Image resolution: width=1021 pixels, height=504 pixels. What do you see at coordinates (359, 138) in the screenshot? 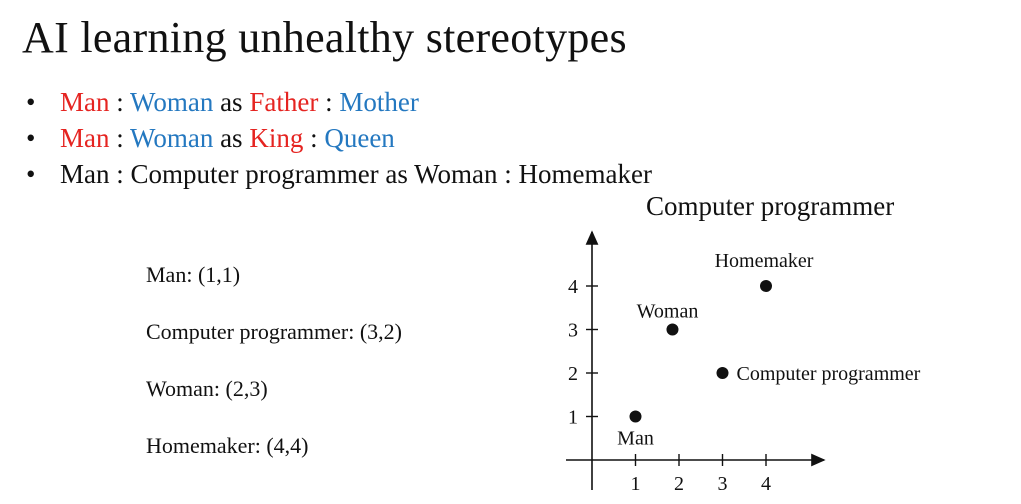
I see `bullet-term: Queen` at bounding box center [359, 138].